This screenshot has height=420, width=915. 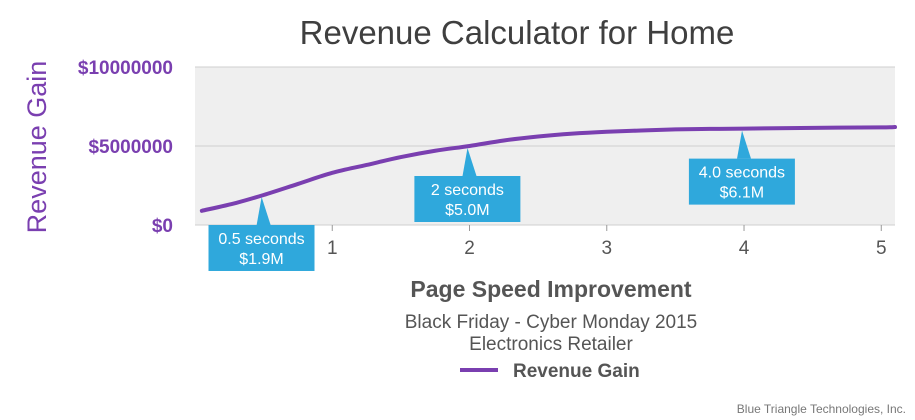 I want to click on x-tick-label: 5, so click(x=881, y=248).